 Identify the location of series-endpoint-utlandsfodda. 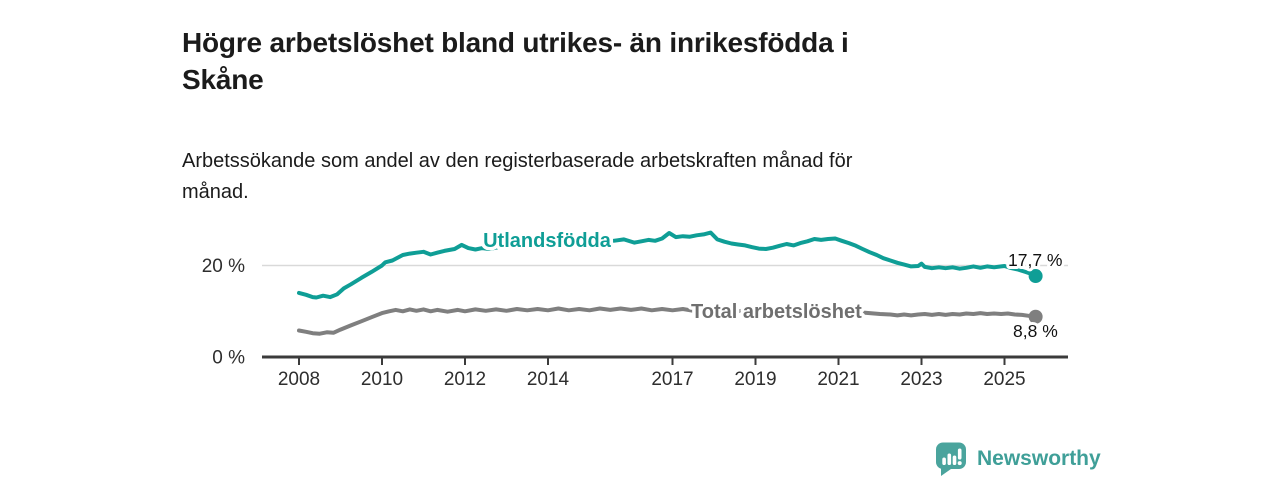
(1035, 276).